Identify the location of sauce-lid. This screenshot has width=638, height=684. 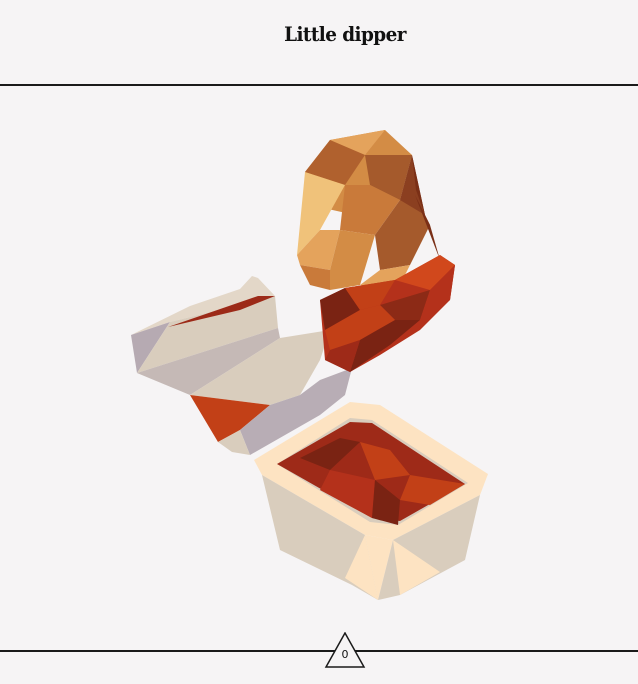
(241, 365).